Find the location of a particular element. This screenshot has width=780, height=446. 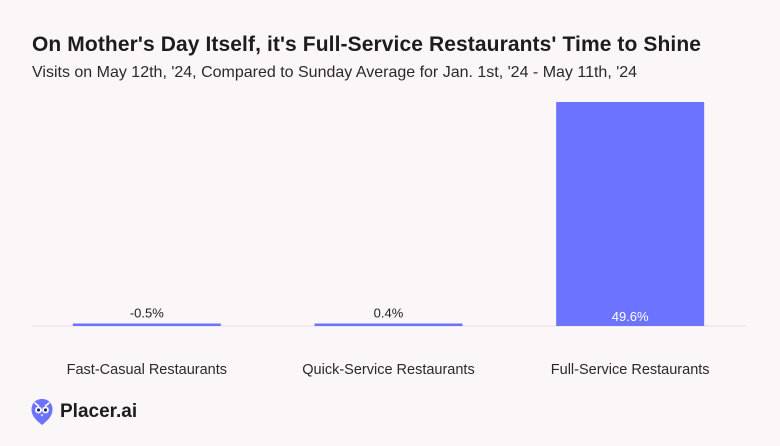

category-label-2: Full-Service Restaurants is located at coordinates (630, 370).